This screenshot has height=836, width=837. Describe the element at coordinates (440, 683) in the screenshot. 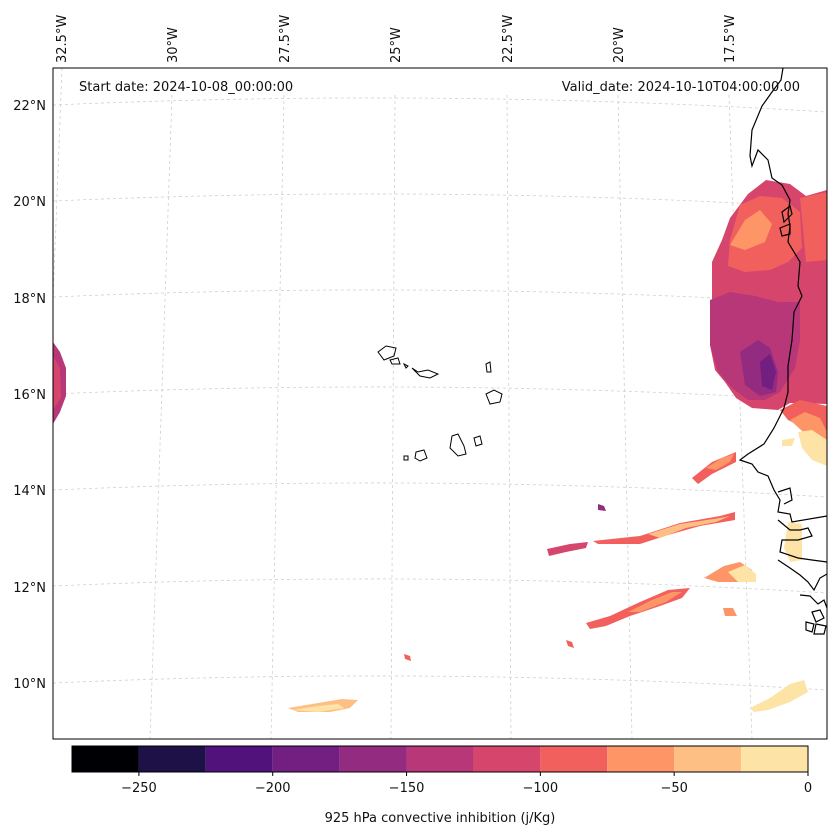

I see `parallel-10n` at that location.